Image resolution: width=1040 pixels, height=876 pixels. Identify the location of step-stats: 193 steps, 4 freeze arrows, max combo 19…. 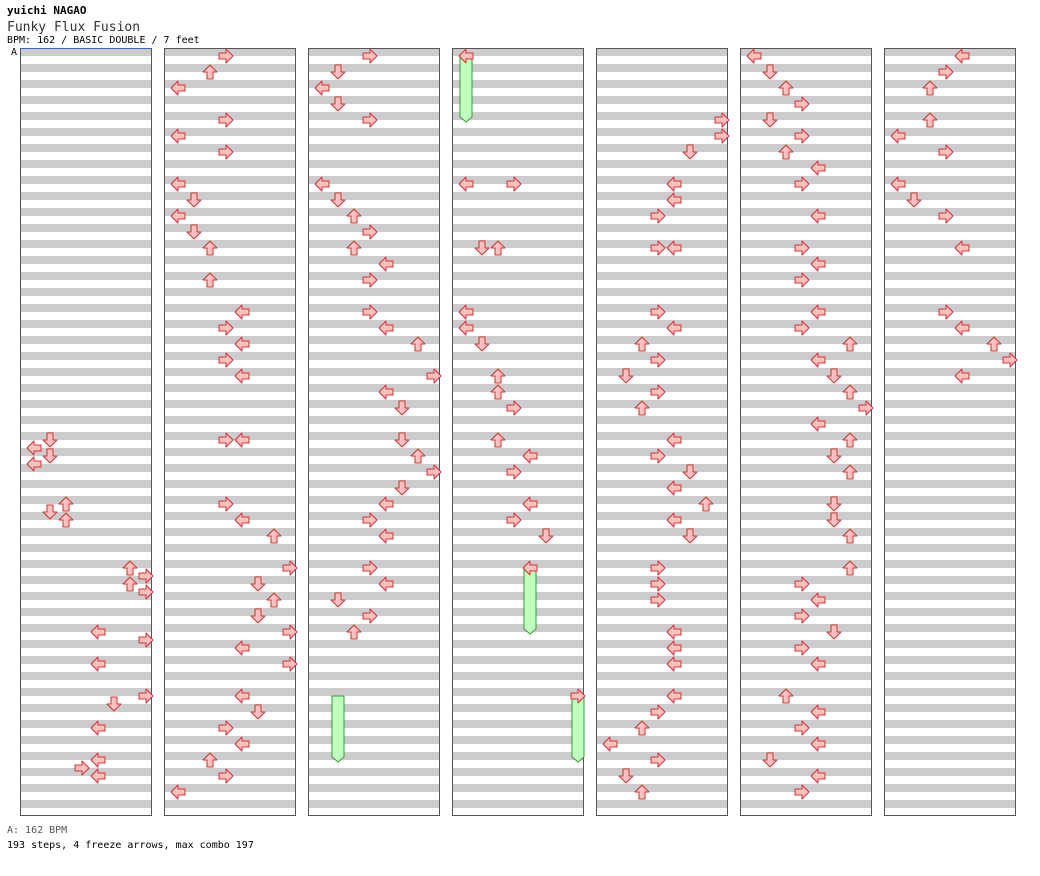
(130, 845).